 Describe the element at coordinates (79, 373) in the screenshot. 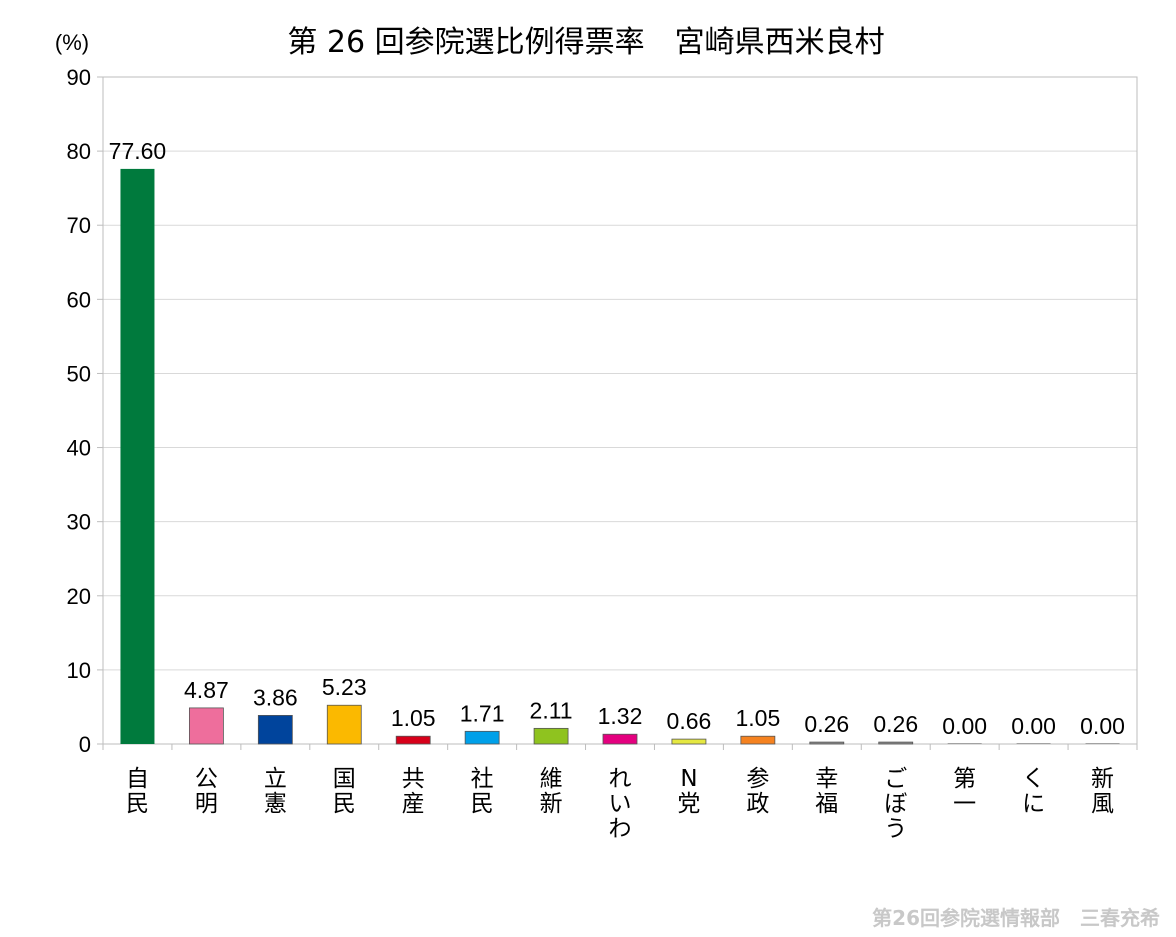

I see `y-tick-label: 50` at that location.